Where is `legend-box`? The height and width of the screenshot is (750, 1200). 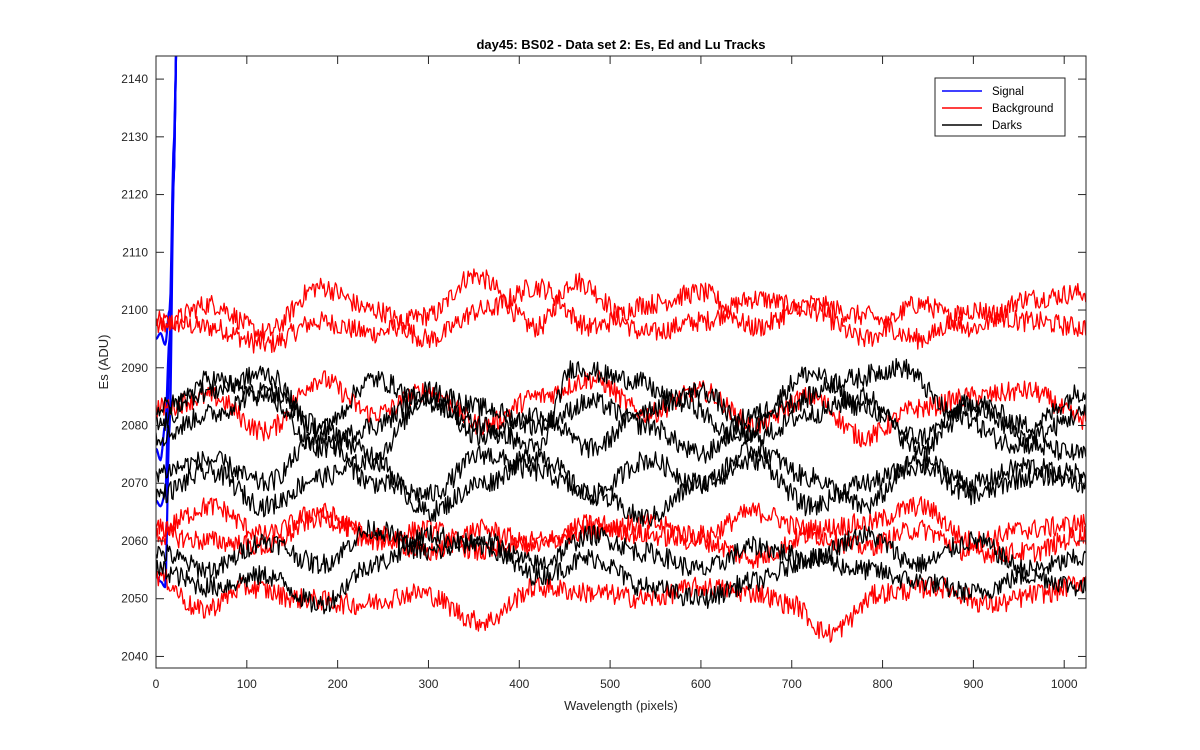
legend-box is located at coordinates (1000, 107).